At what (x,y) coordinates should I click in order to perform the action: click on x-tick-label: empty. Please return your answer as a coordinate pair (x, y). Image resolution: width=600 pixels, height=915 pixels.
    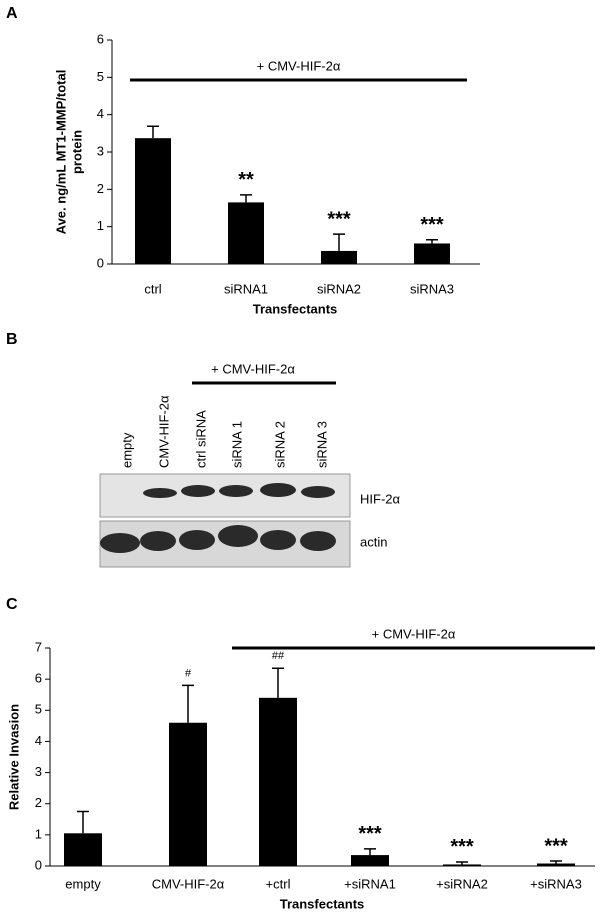
    Looking at the image, I should click on (83, 883).